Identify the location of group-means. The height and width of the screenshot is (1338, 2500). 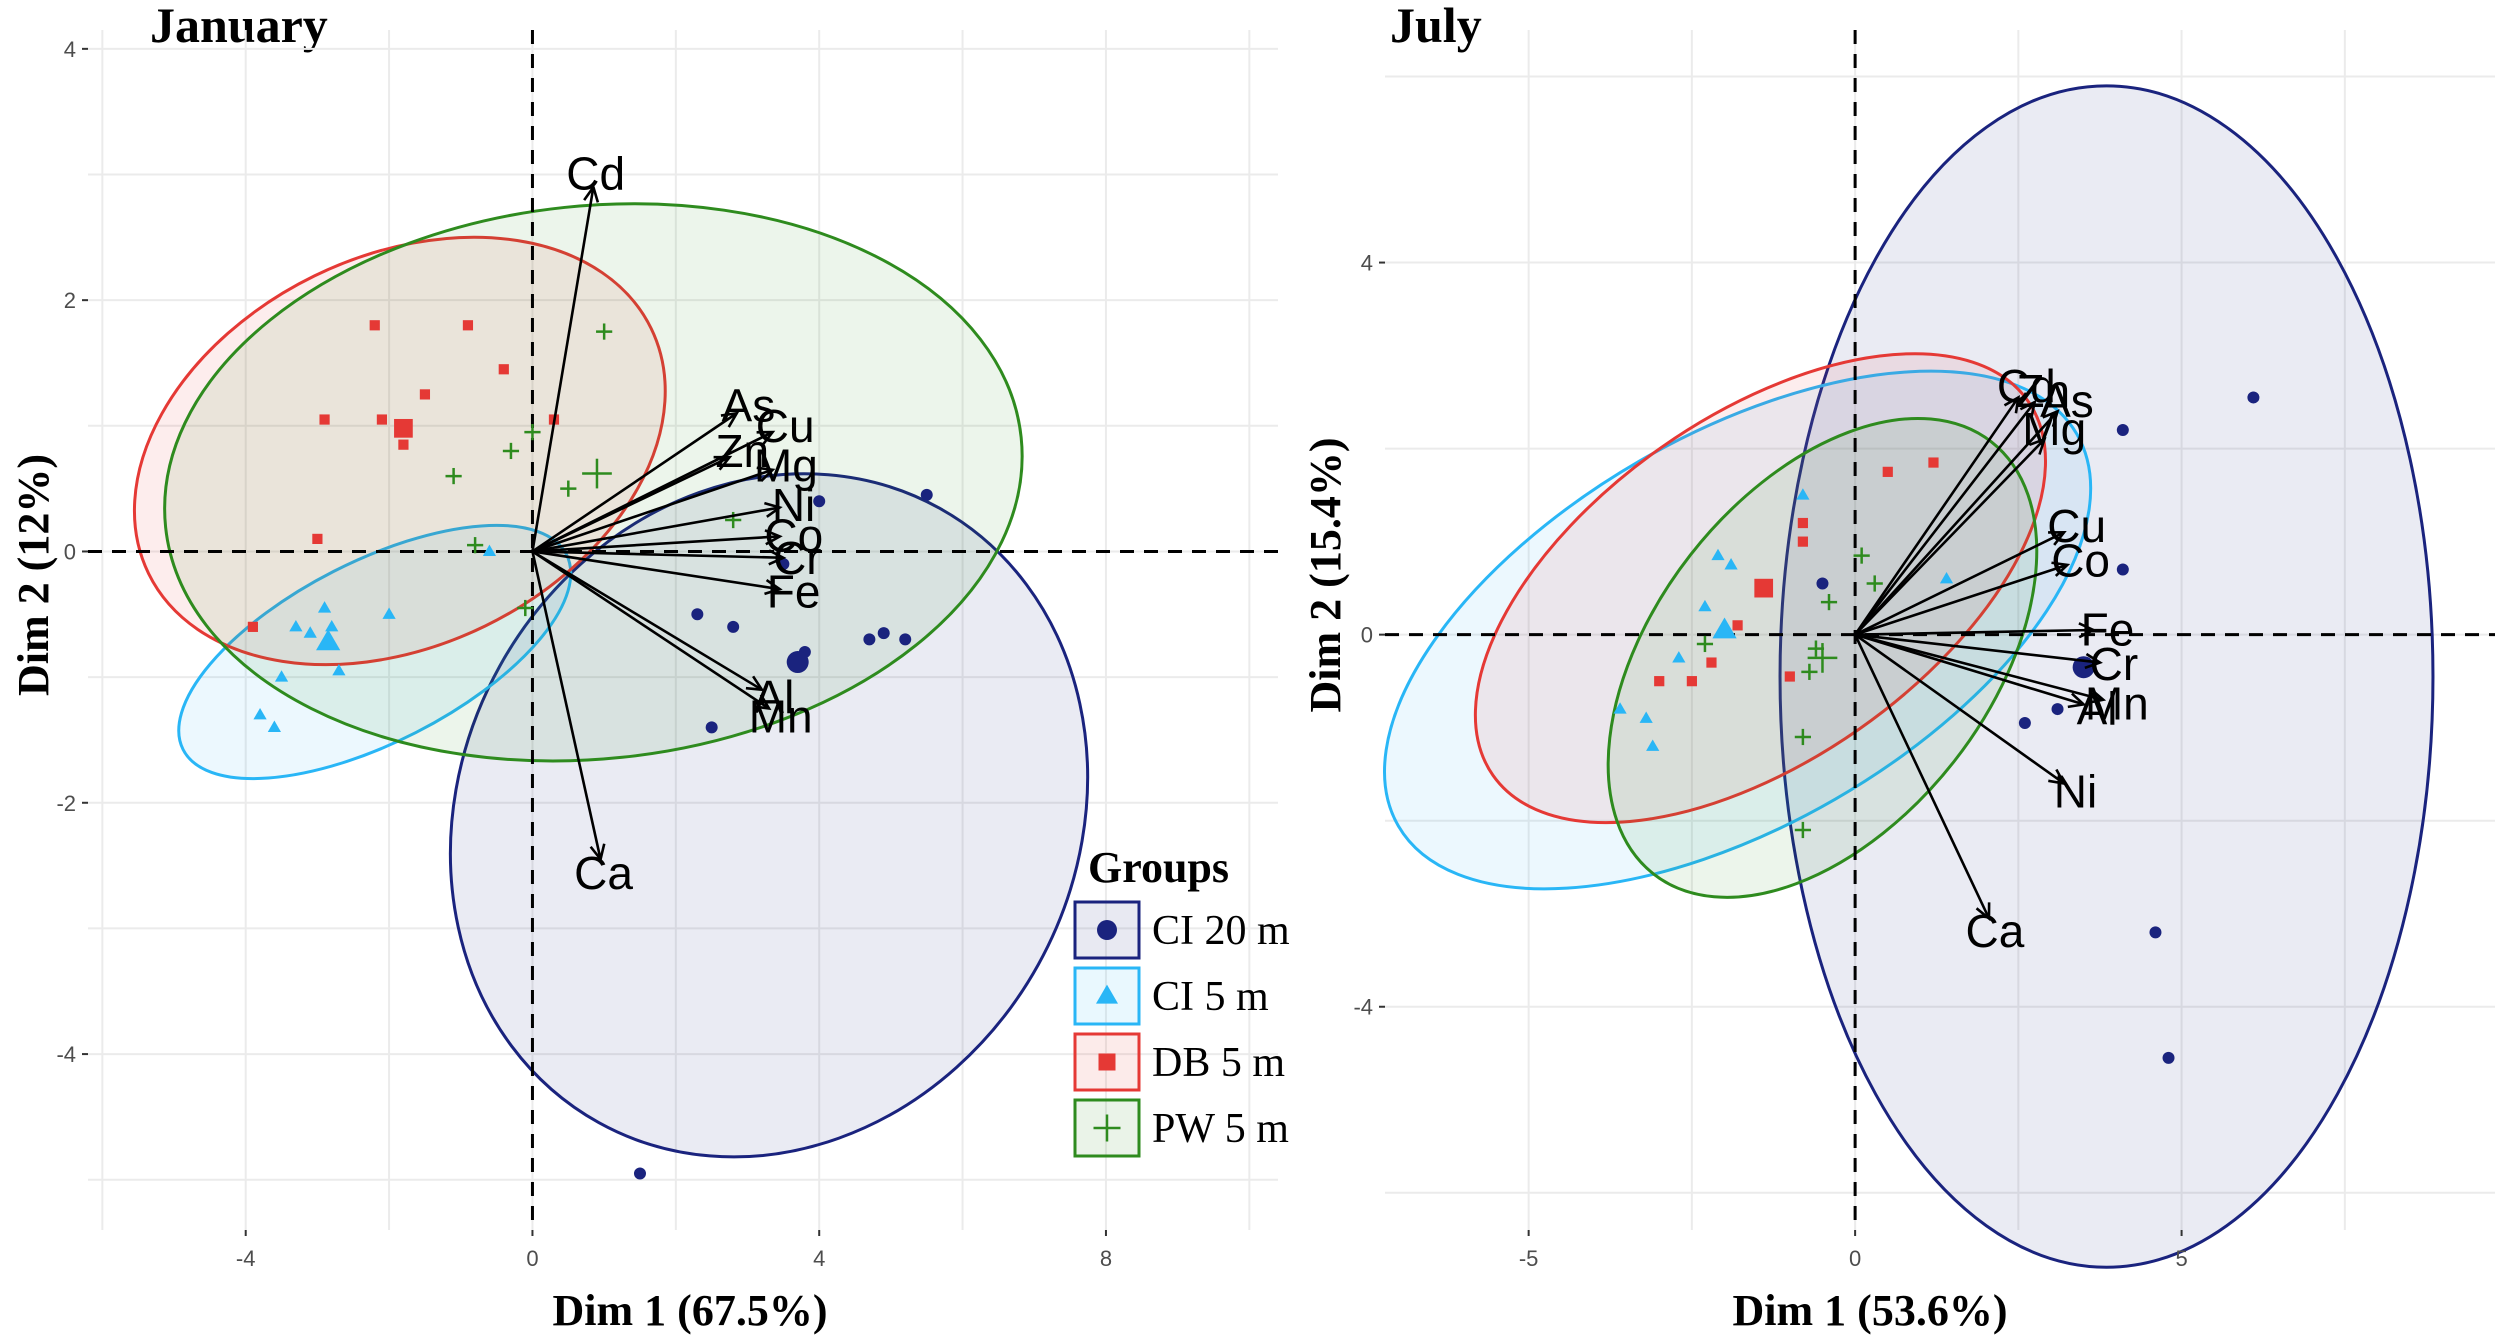
(562, 546).